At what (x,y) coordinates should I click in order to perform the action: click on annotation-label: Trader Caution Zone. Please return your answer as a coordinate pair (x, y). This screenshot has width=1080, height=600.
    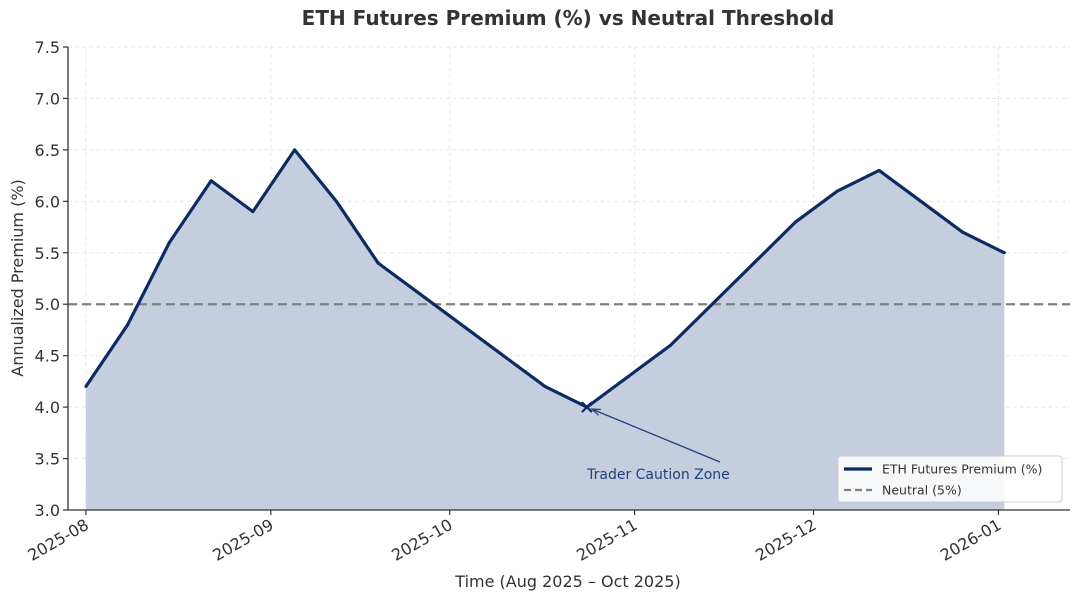
    Looking at the image, I should click on (658, 475).